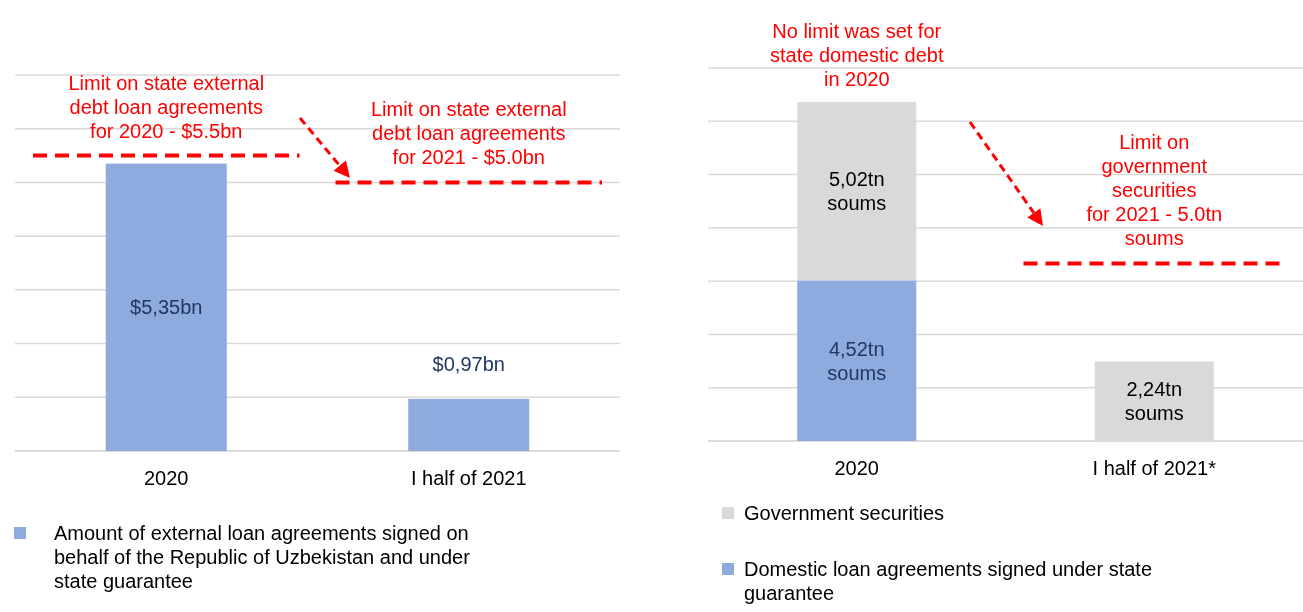 This screenshot has height=612, width=1303. I want to click on x-tick-label: I half of 2021*, so click(1154, 468).